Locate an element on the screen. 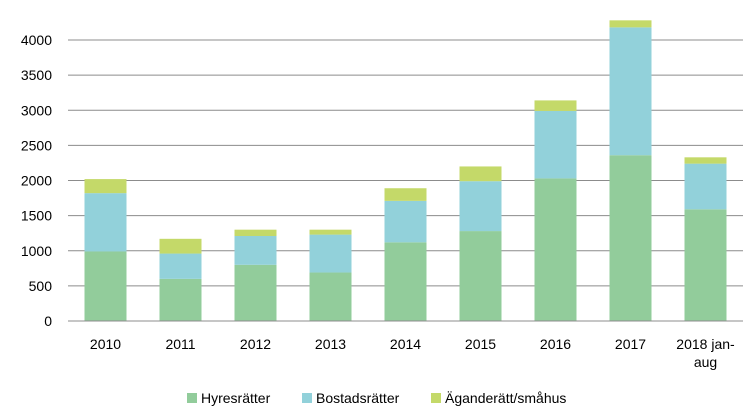  x-tick-label: 2011 is located at coordinates (180, 344).